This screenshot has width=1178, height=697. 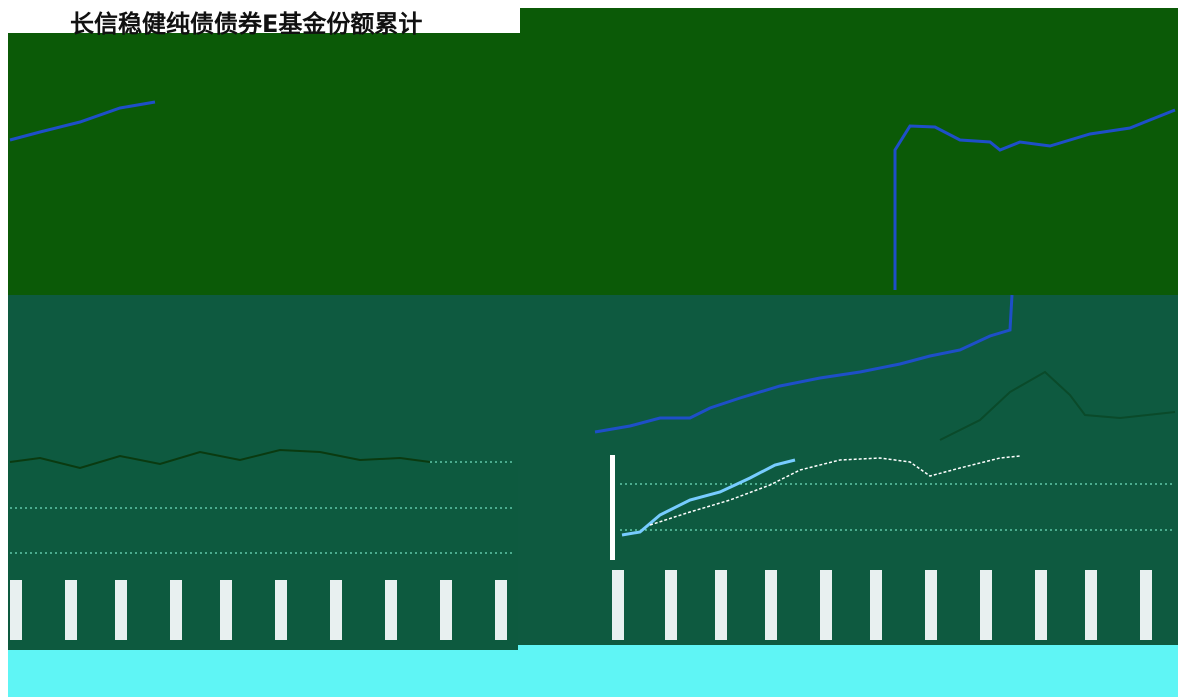 What do you see at coordinates (246, 24) in the screenshot?
I see `title: 长信稳健纯债债券E基金份额累计` at bounding box center [246, 24].